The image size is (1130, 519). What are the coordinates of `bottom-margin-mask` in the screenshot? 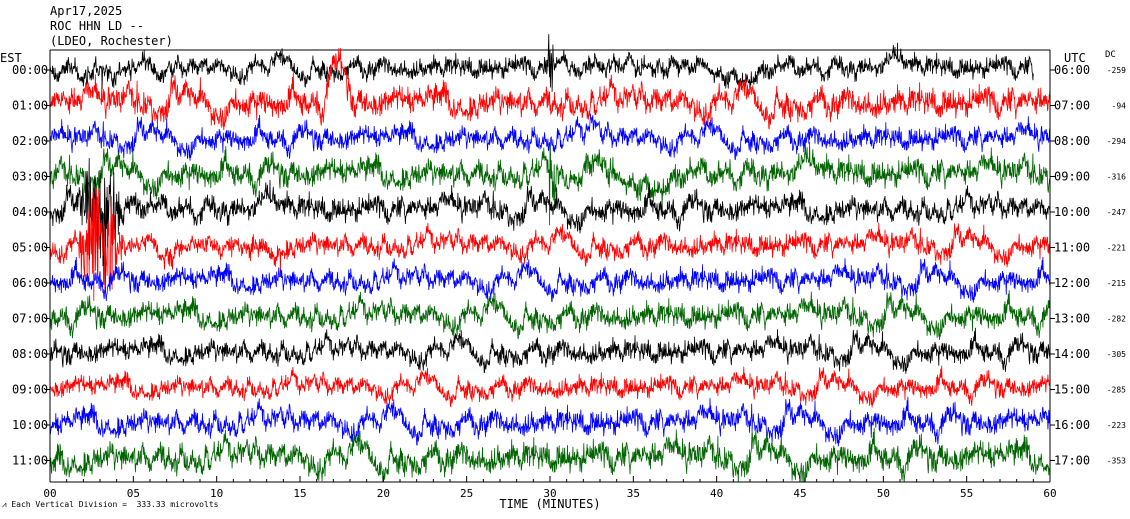 It's located at (550, 500).